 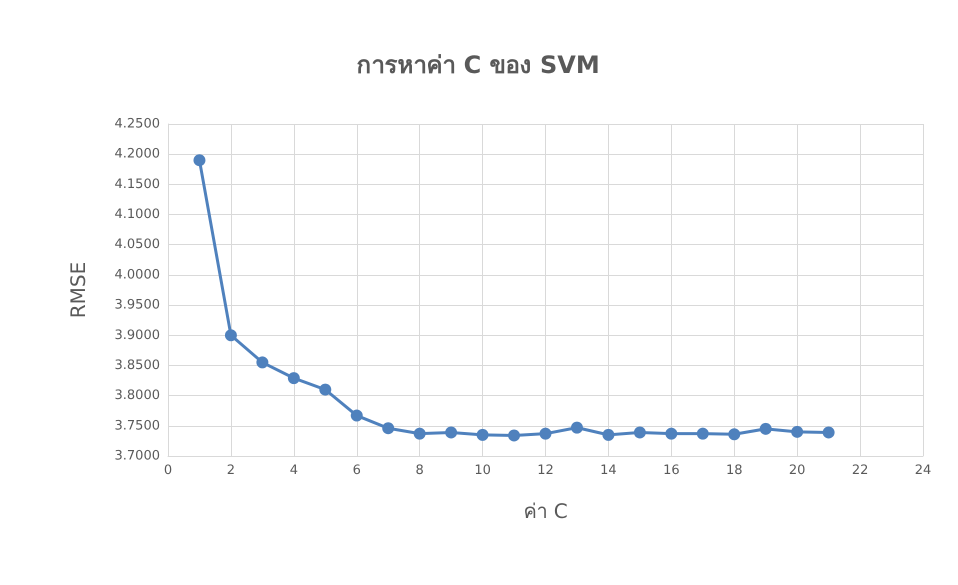 I want to click on x-tick-label: 12, so click(x=545, y=470).